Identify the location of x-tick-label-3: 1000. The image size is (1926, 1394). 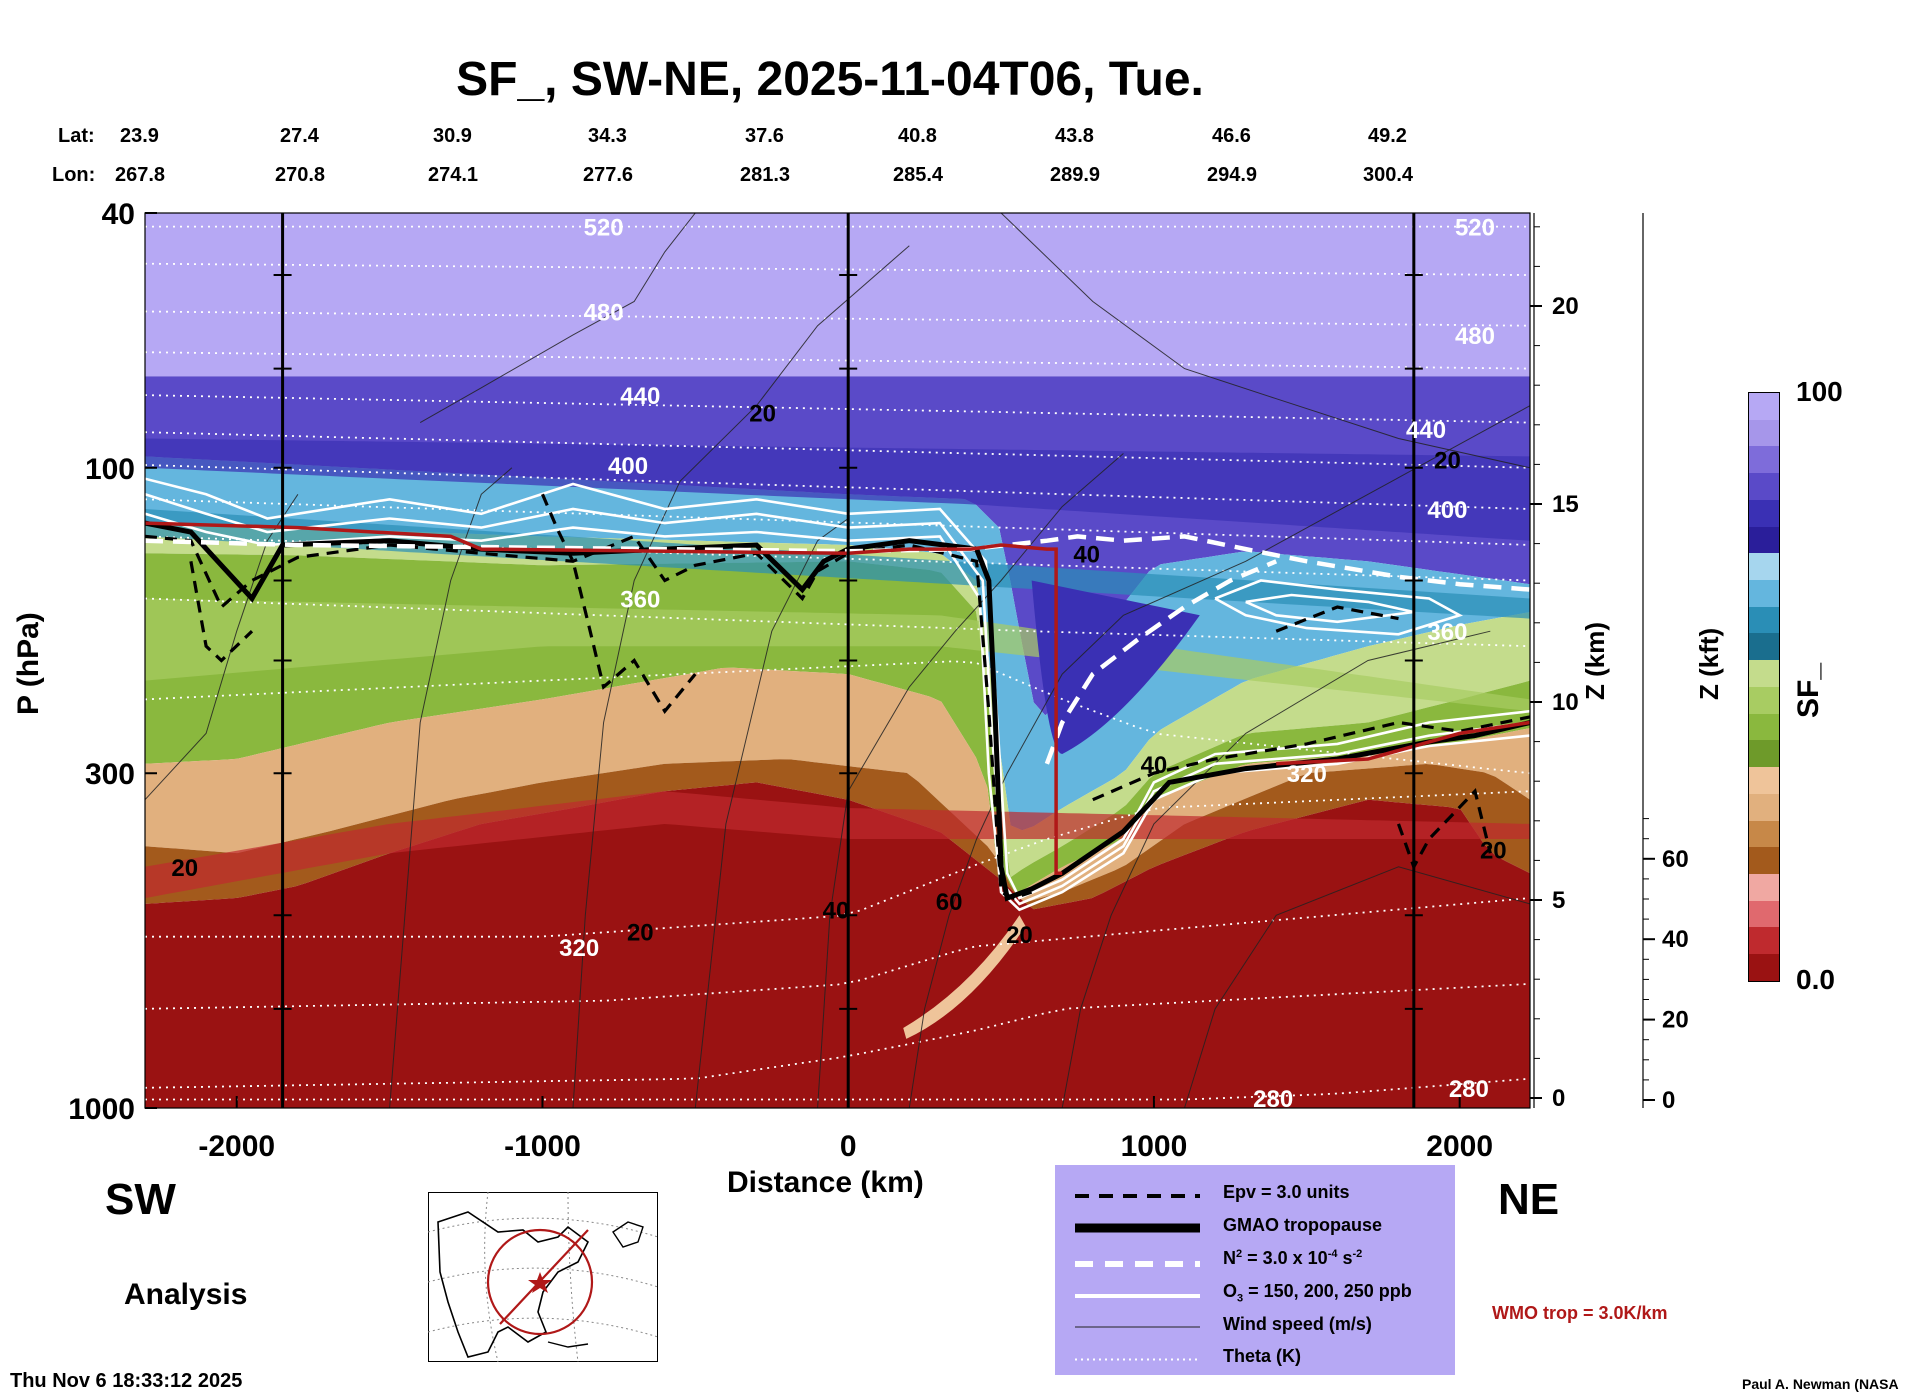
(1154, 1146).